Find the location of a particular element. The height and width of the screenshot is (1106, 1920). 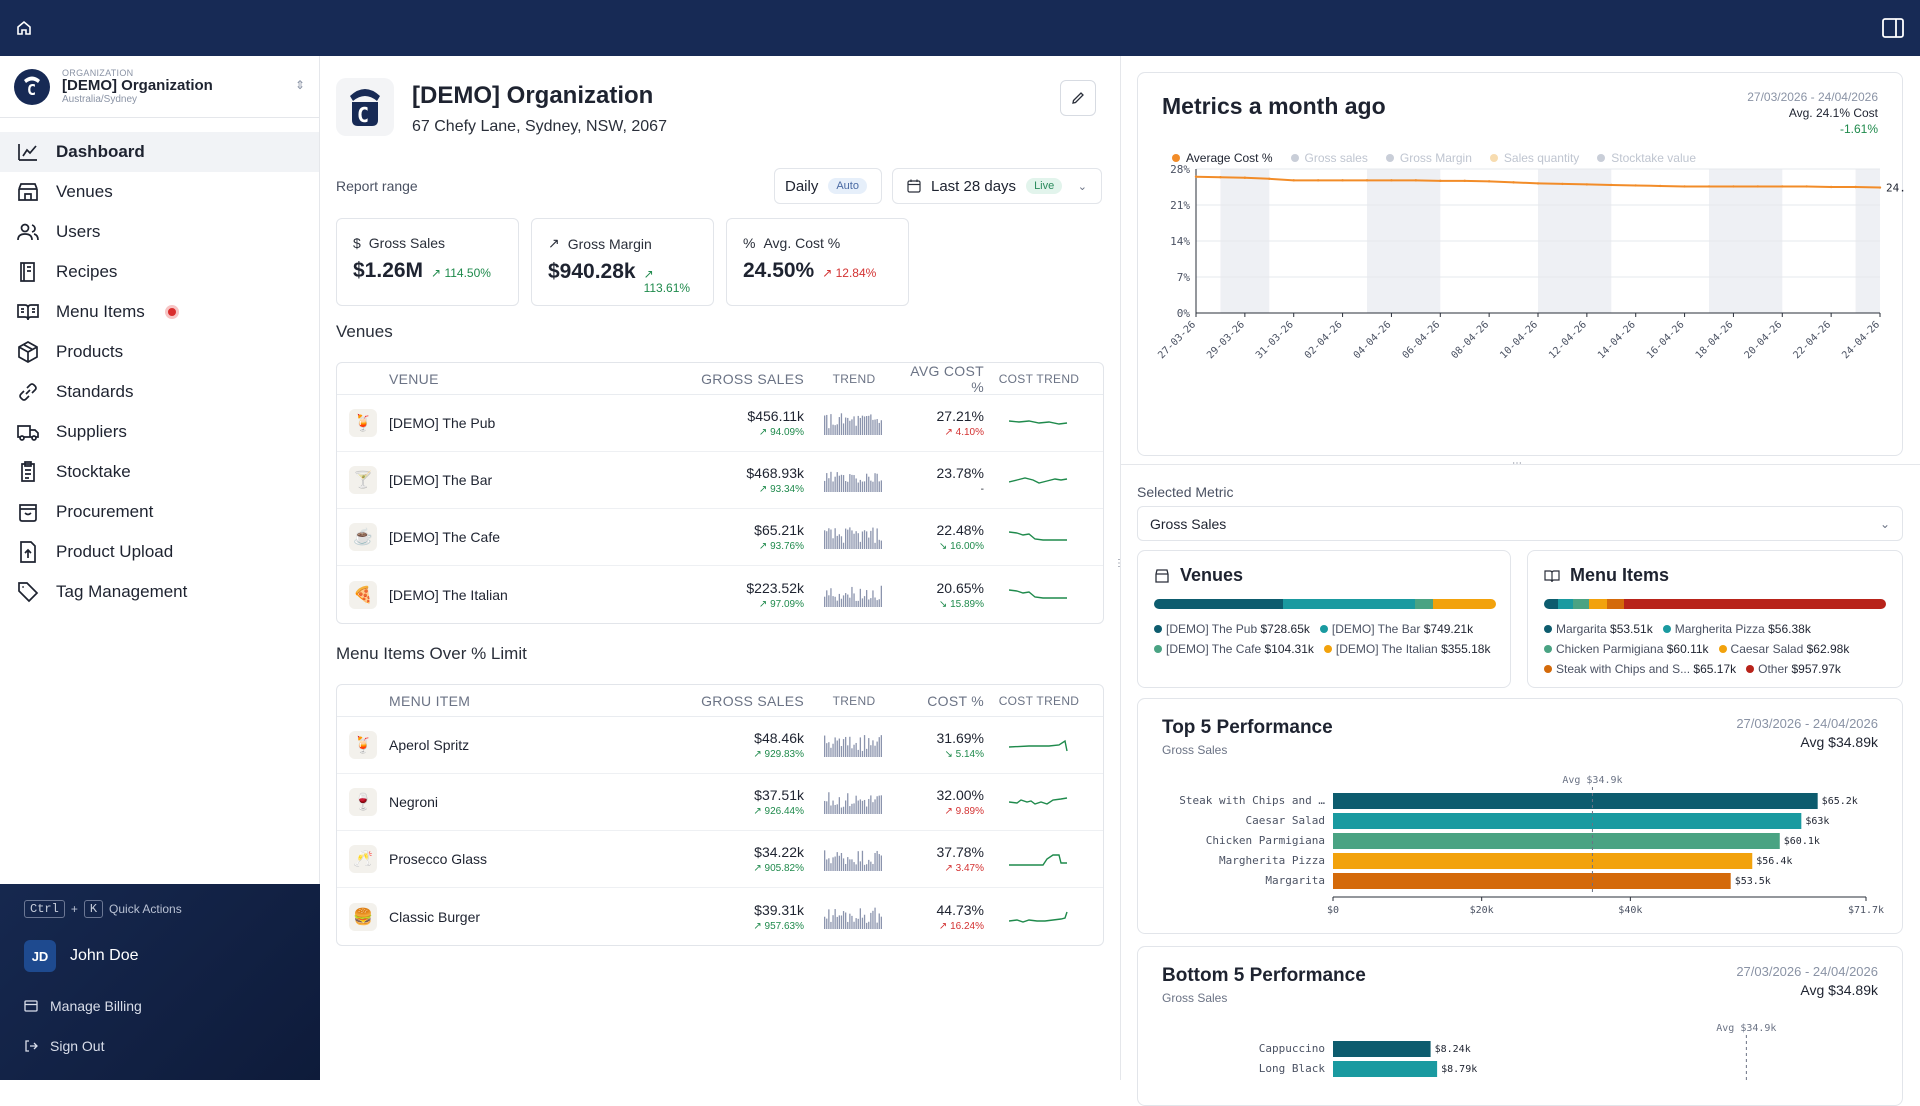

sidebar-item-label: Product Upload is located at coordinates (115, 551).